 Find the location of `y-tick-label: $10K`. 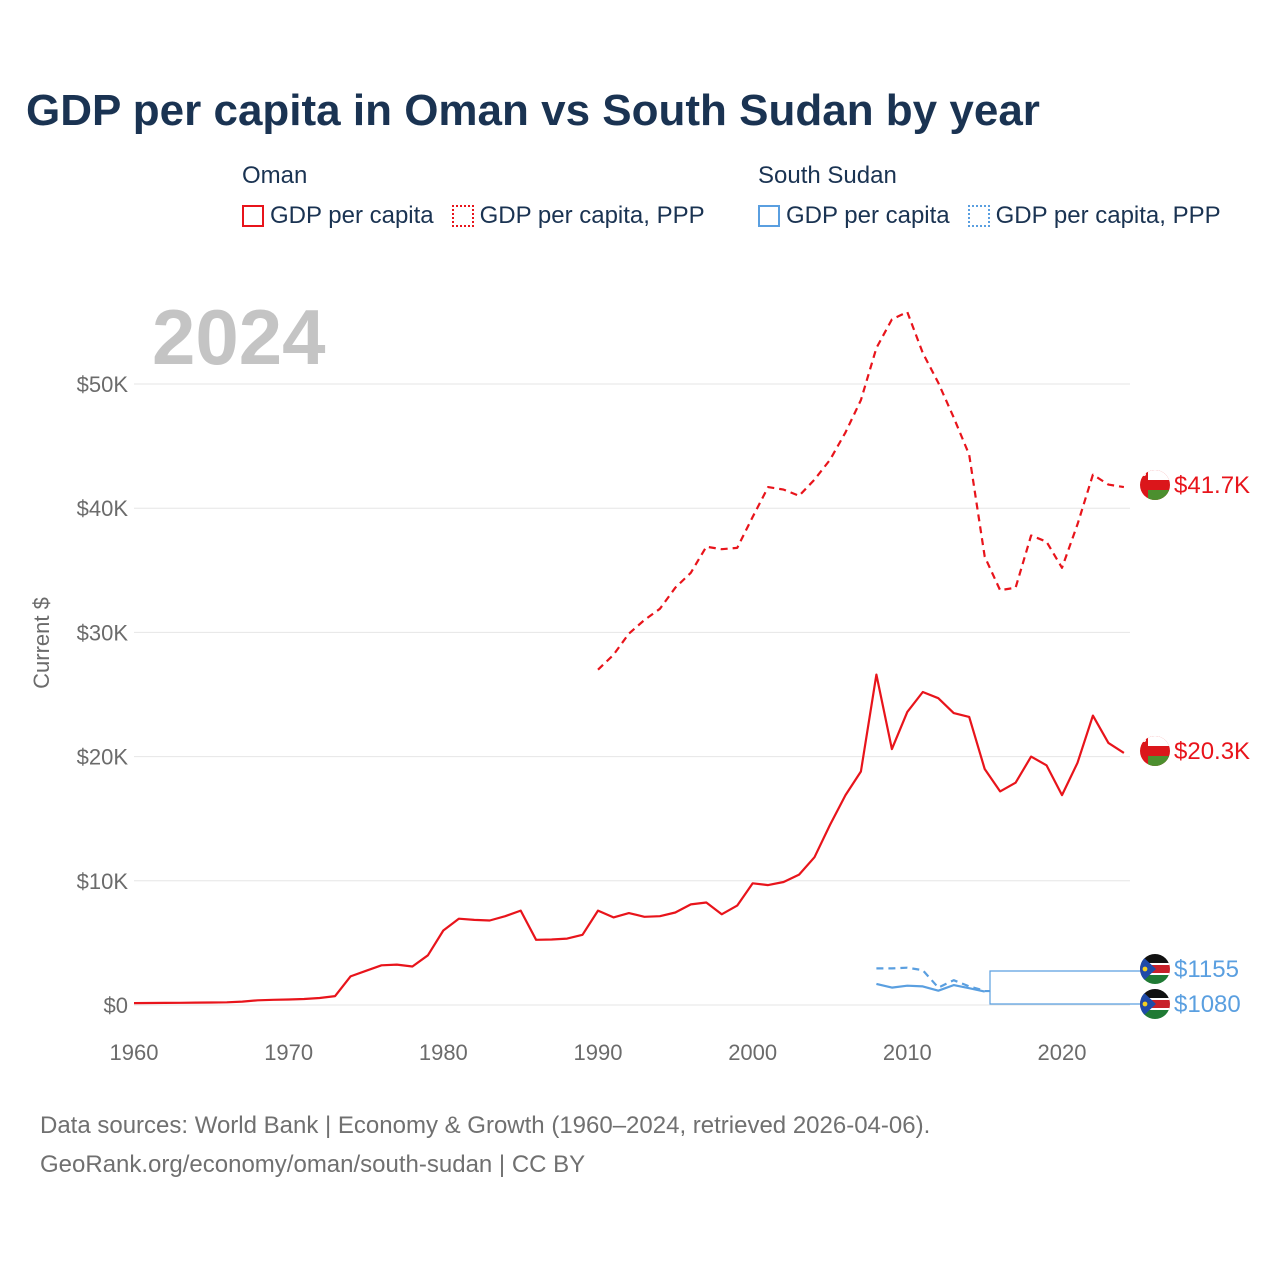

y-tick-label: $10K is located at coordinates (103, 881).